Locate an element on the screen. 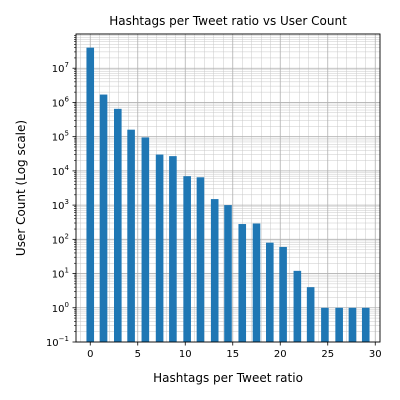 The height and width of the screenshot is (400, 400). y-axis-label: User Count (Log scale) is located at coordinates (21, 188).